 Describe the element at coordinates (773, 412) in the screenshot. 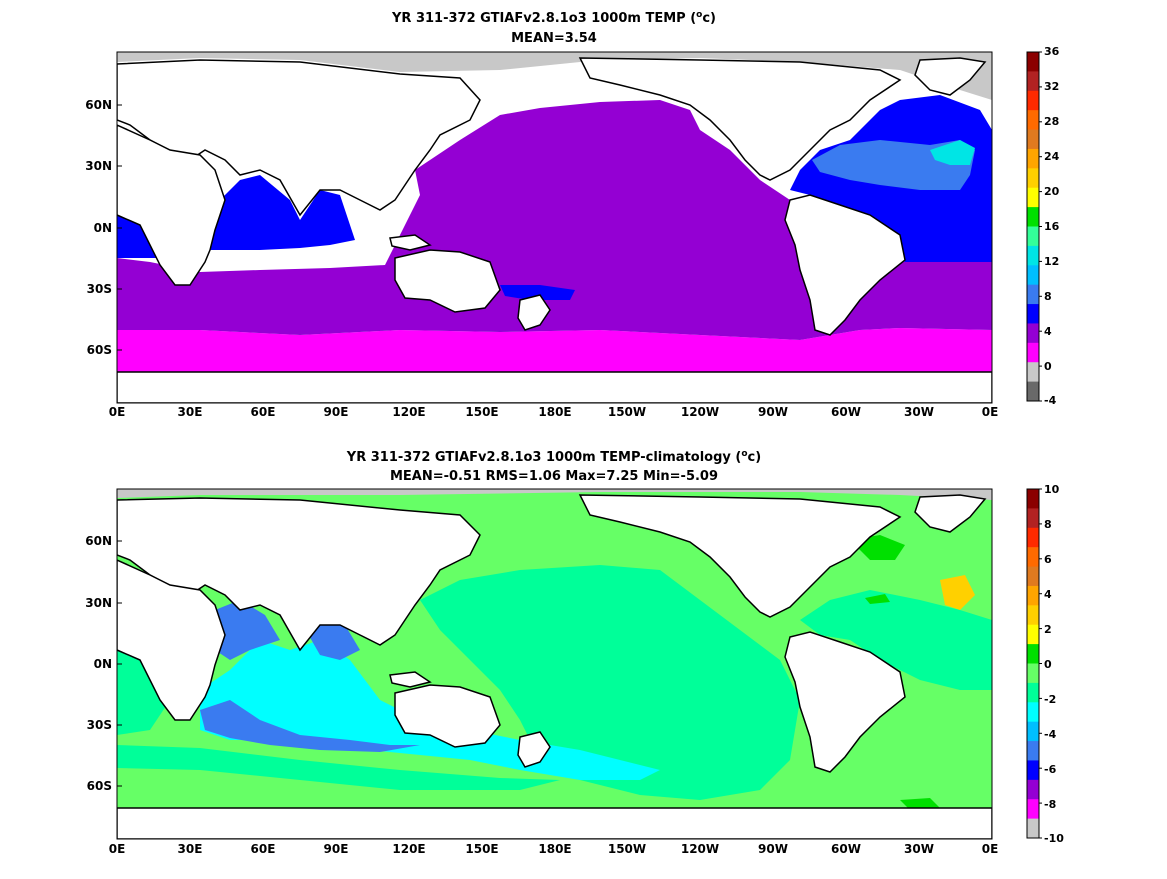

I see `x-tick-label: 90W` at that location.